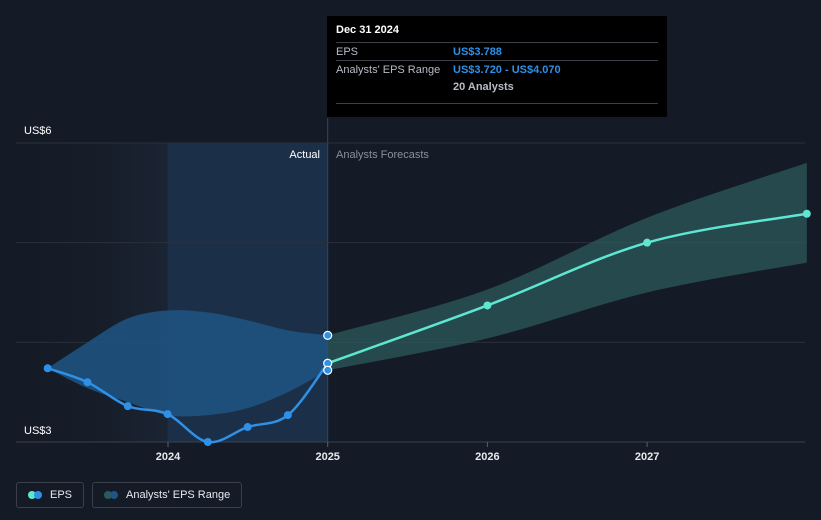 This screenshot has width=821, height=520. I want to click on tooltip-divider, so click(497, 103).